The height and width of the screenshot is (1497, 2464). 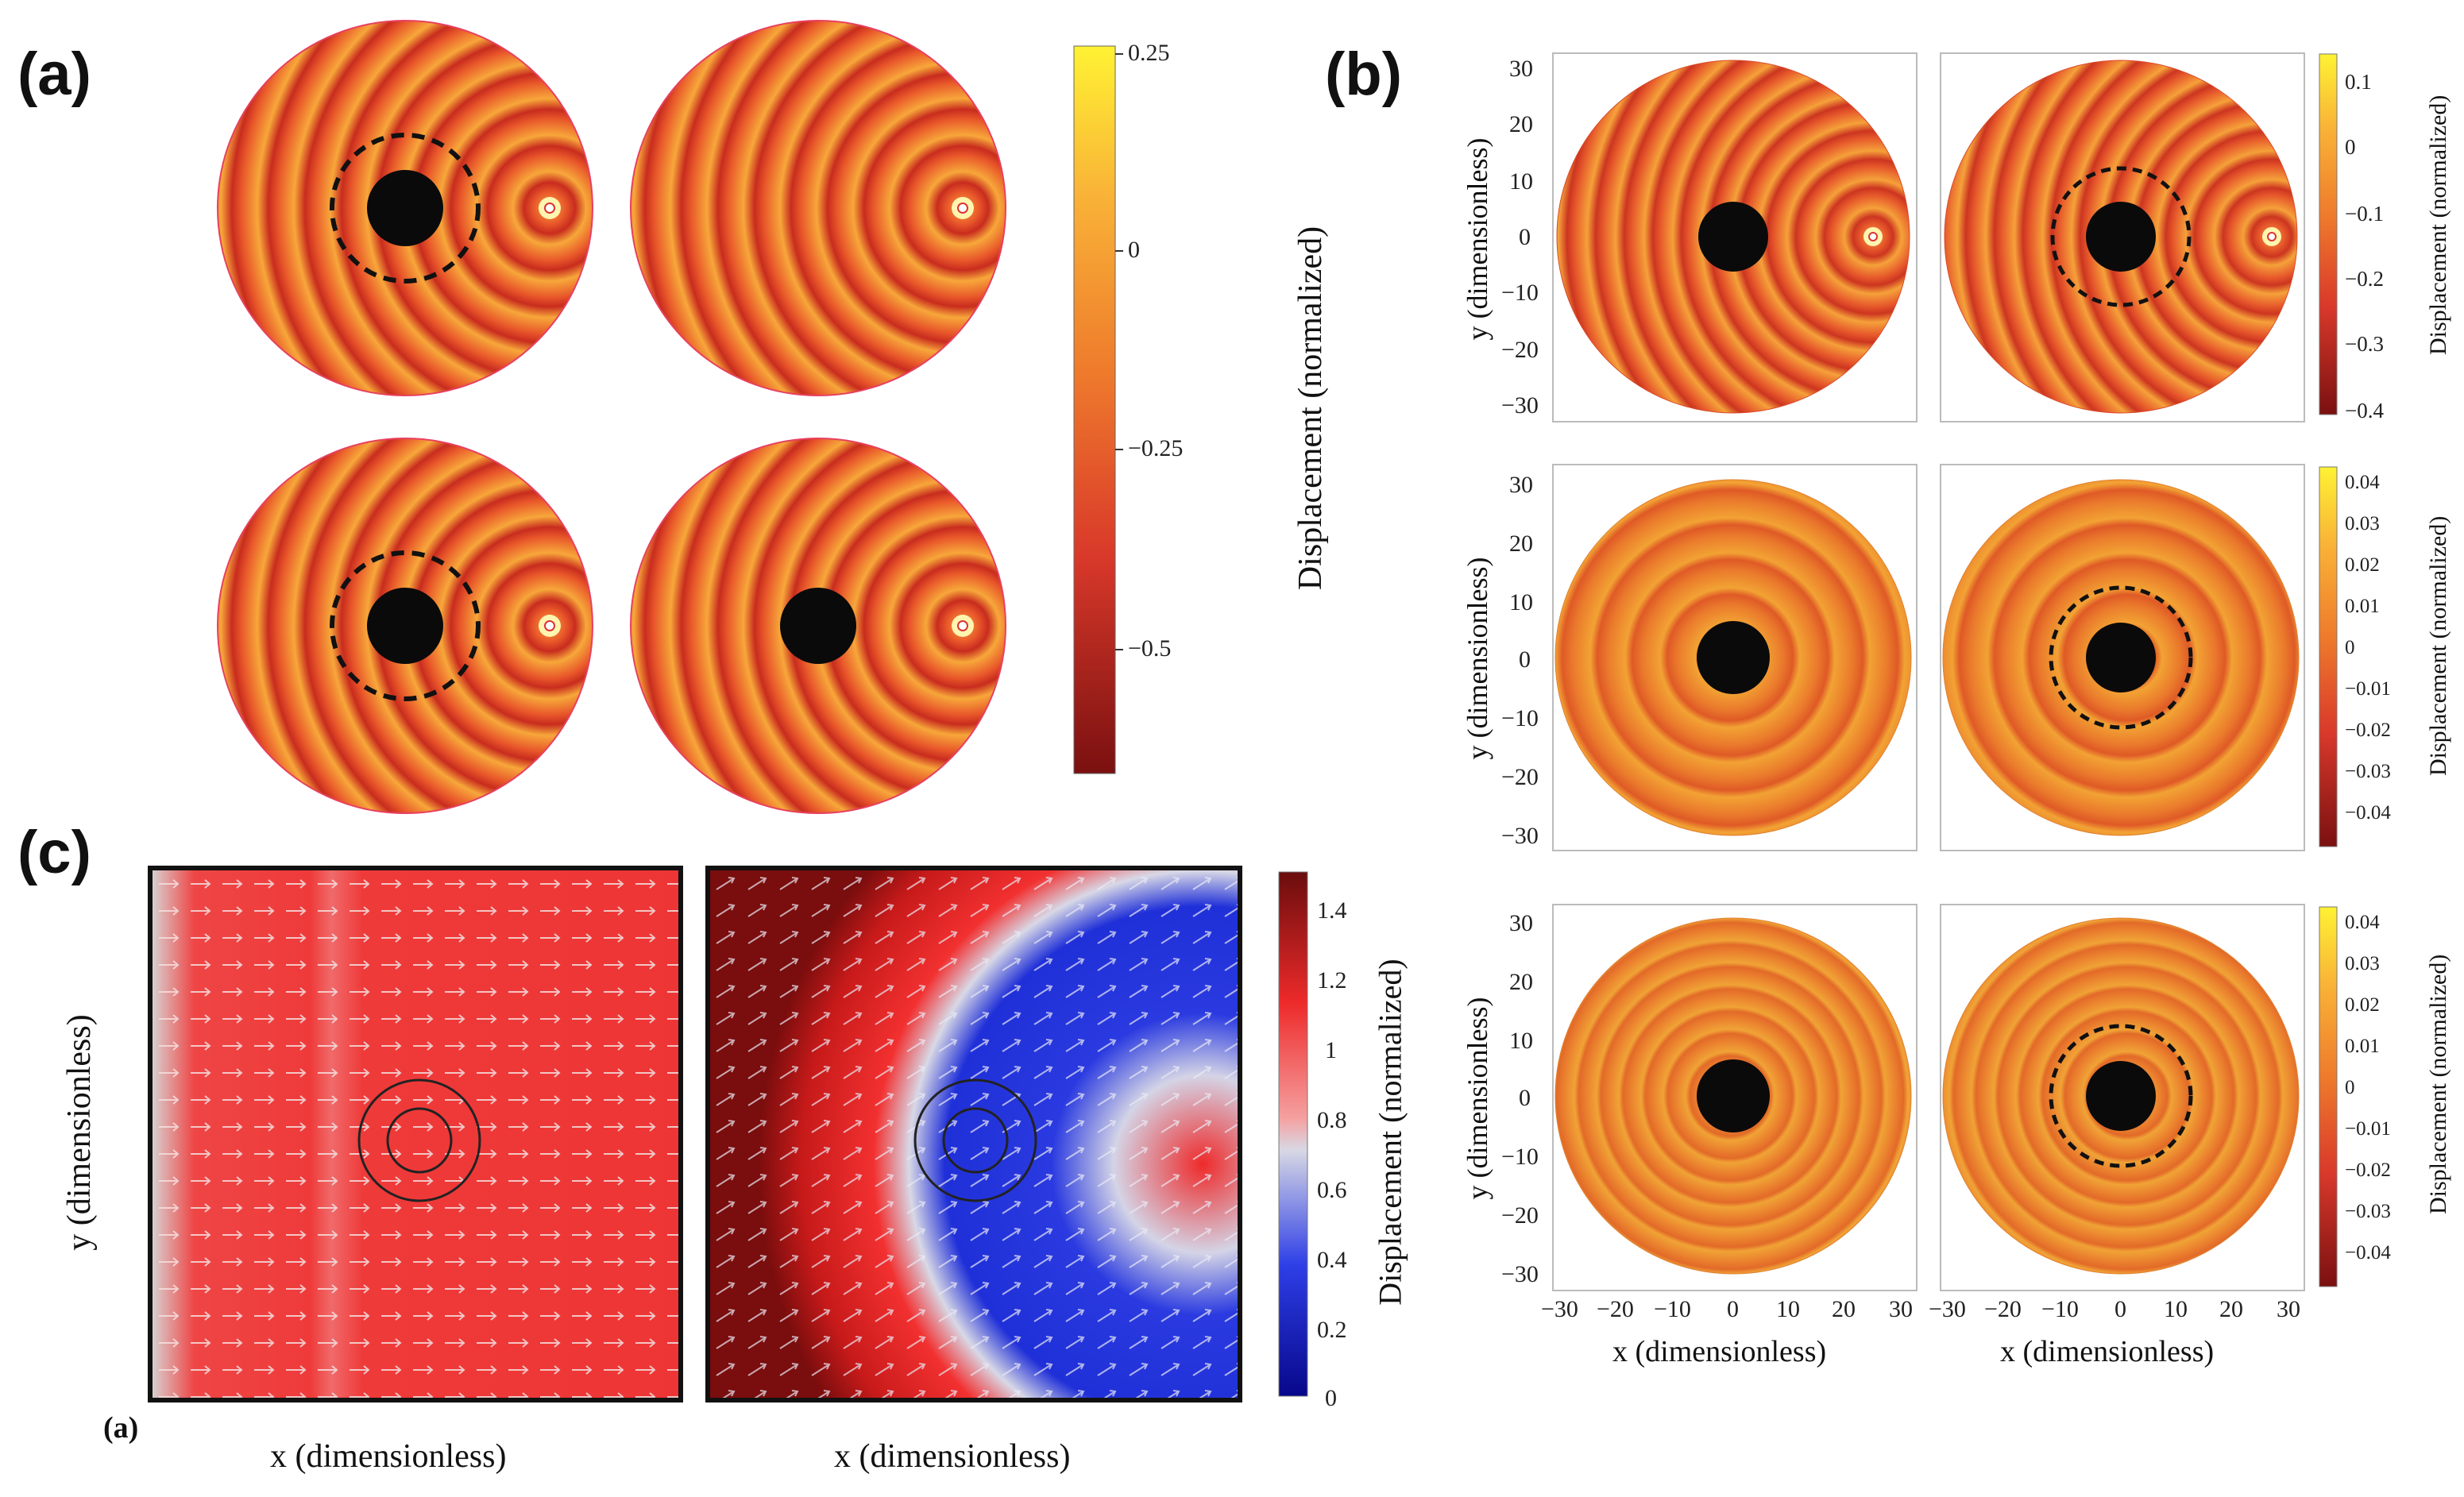 I want to click on c-xlabel-left: x (dimensionless), so click(x=388, y=1456).